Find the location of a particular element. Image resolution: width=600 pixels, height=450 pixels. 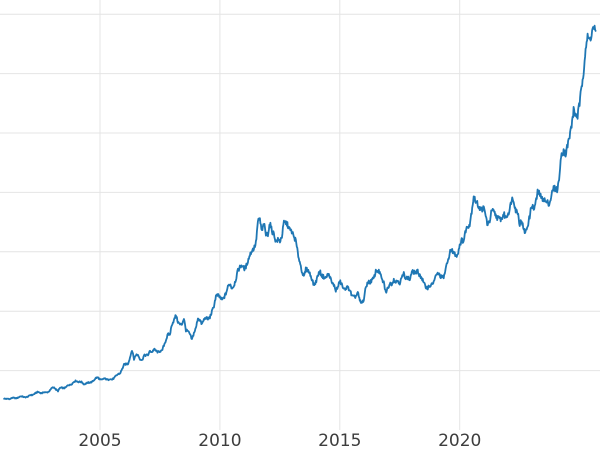

x-tick-label: 2005 is located at coordinates (99, 440).